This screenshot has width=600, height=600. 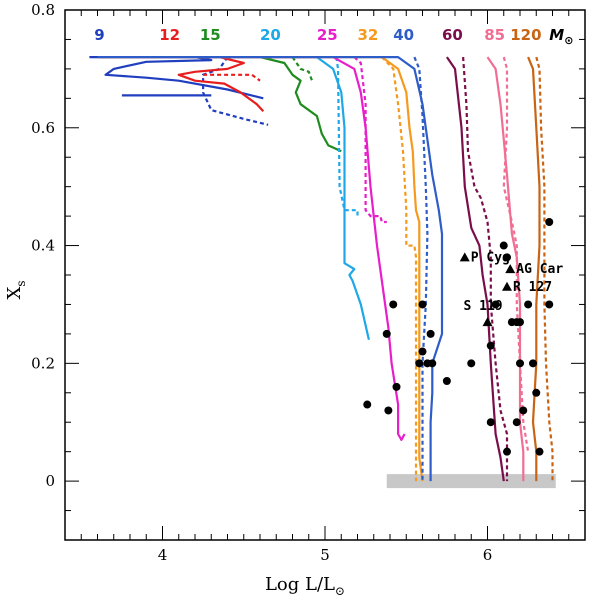 I want to click on marker-layer: P Cyg AG Car R 127 S 119, so click(x=463, y=337).